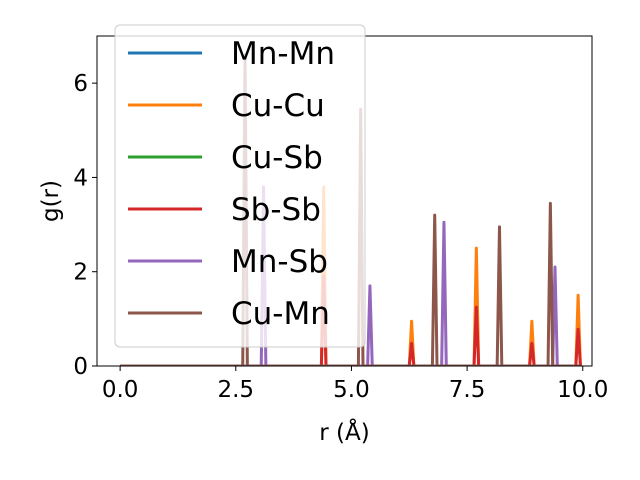  I want to click on x-tick-label: 0.0, so click(120, 390).